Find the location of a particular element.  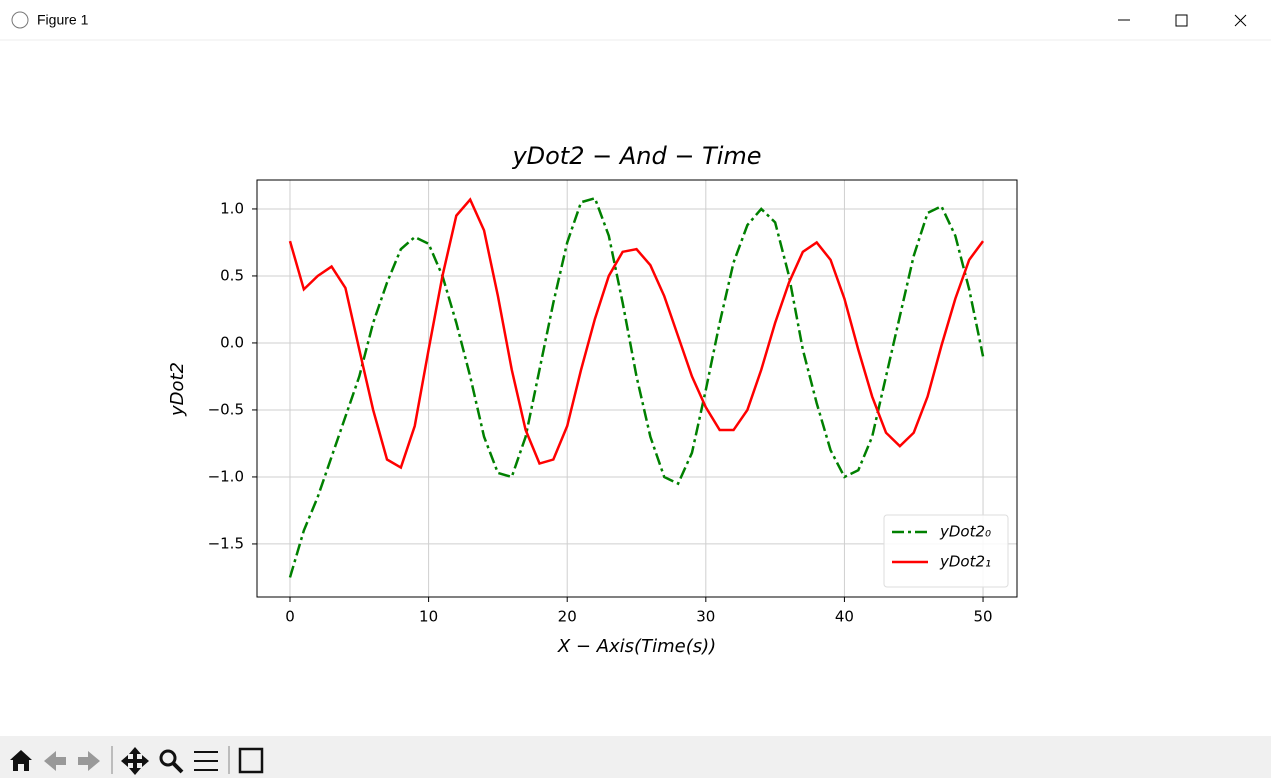

zoom-handle is located at coordinates (177, 767).